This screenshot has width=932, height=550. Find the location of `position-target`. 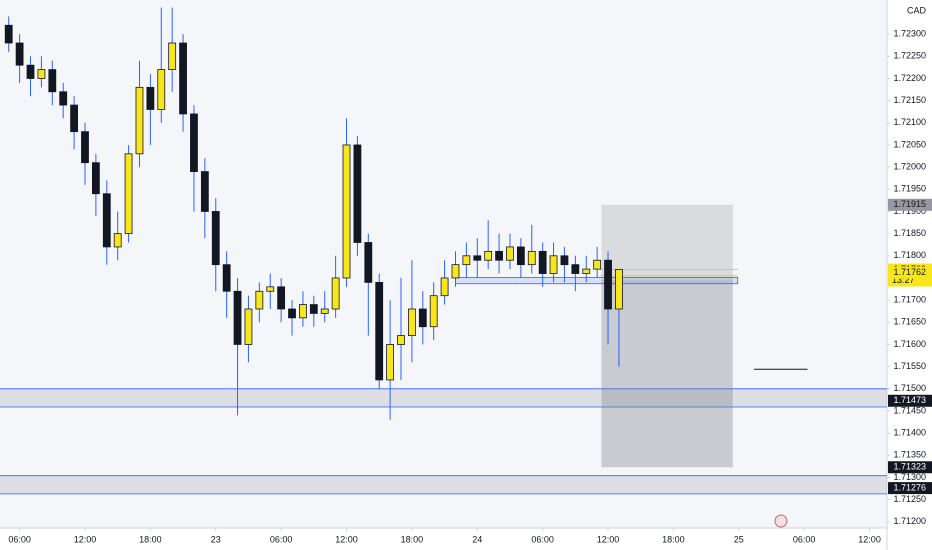

position-target is located at coordinates (667, 242).